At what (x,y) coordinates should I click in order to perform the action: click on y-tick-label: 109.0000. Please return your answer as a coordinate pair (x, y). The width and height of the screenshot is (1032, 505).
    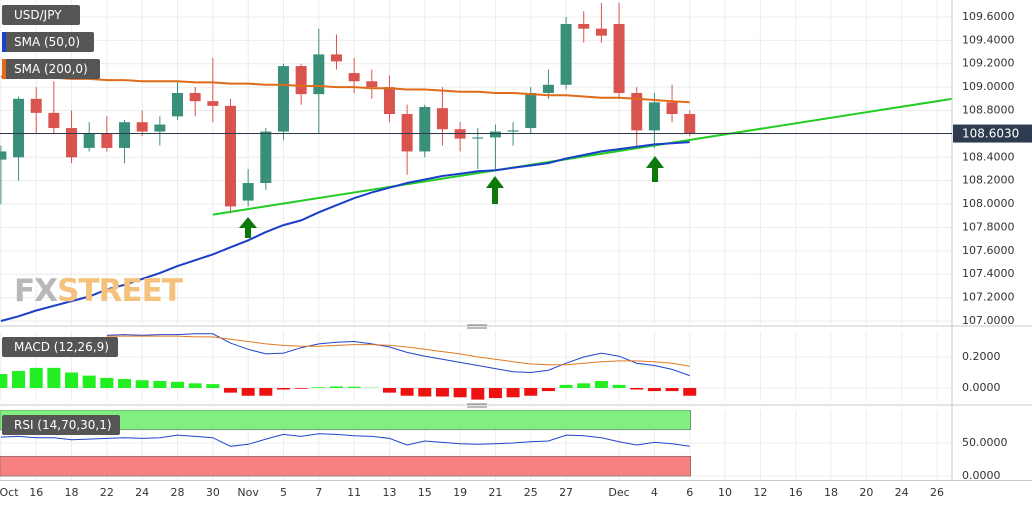
    Looking at the image, I should click on (988, 86).